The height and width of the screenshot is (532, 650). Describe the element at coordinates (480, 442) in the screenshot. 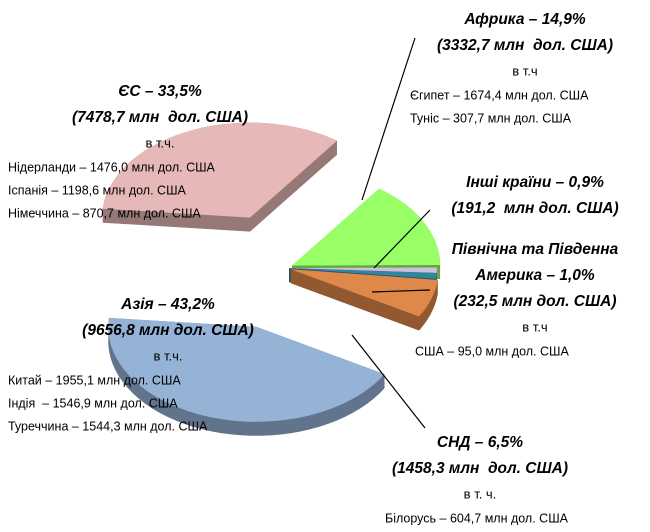

I see `slice-label: СНД – 6,5%` at that location.